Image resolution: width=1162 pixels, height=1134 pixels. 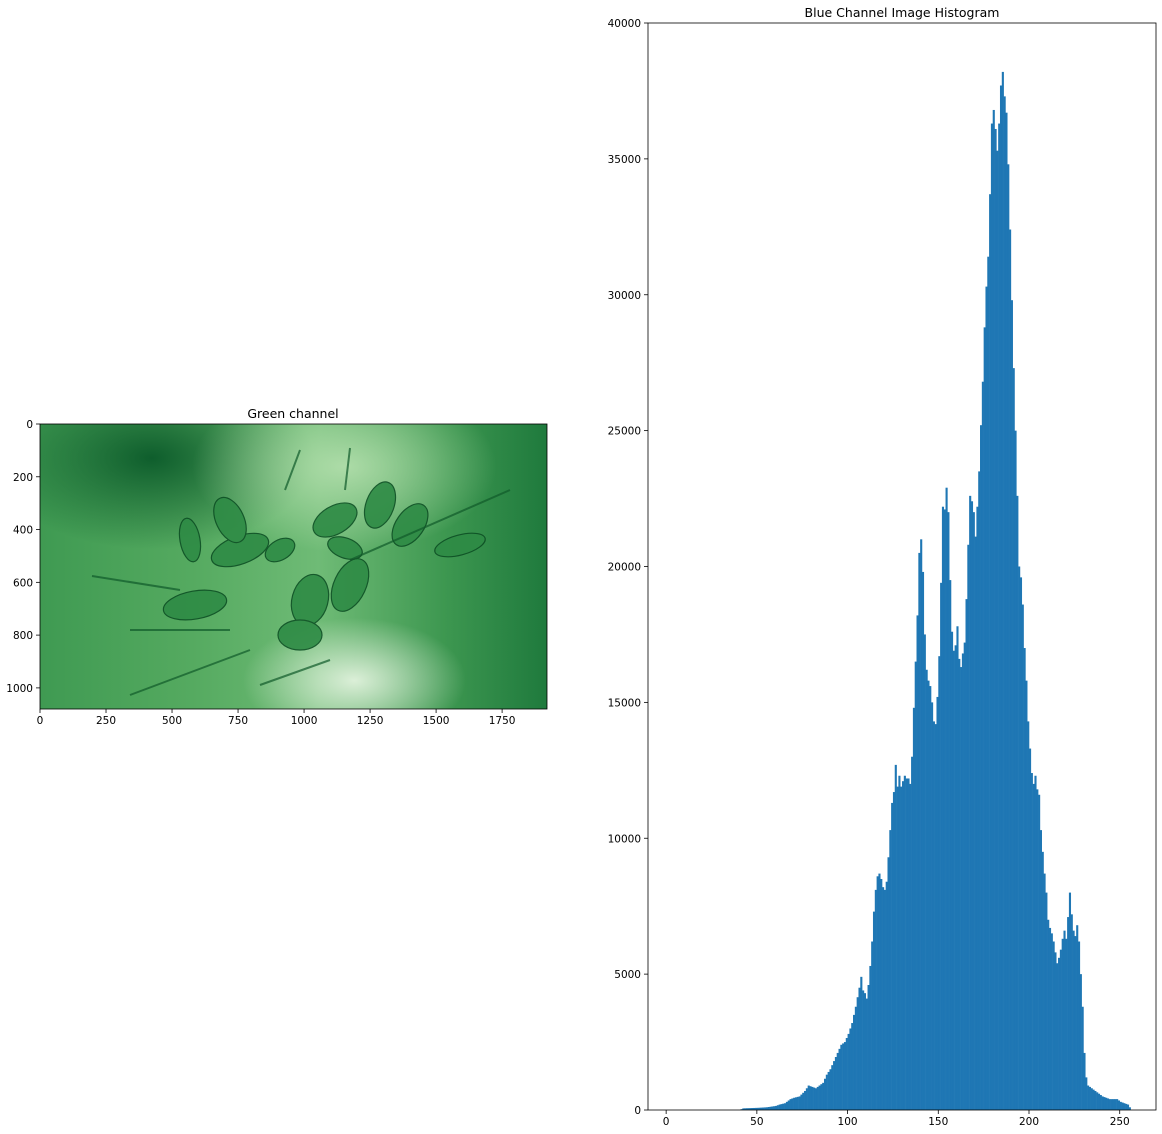 What do you see at coordinates (624, 568) in the screenshot?
I see `y-tick-label: 20000` at bounding box center [624, 568].